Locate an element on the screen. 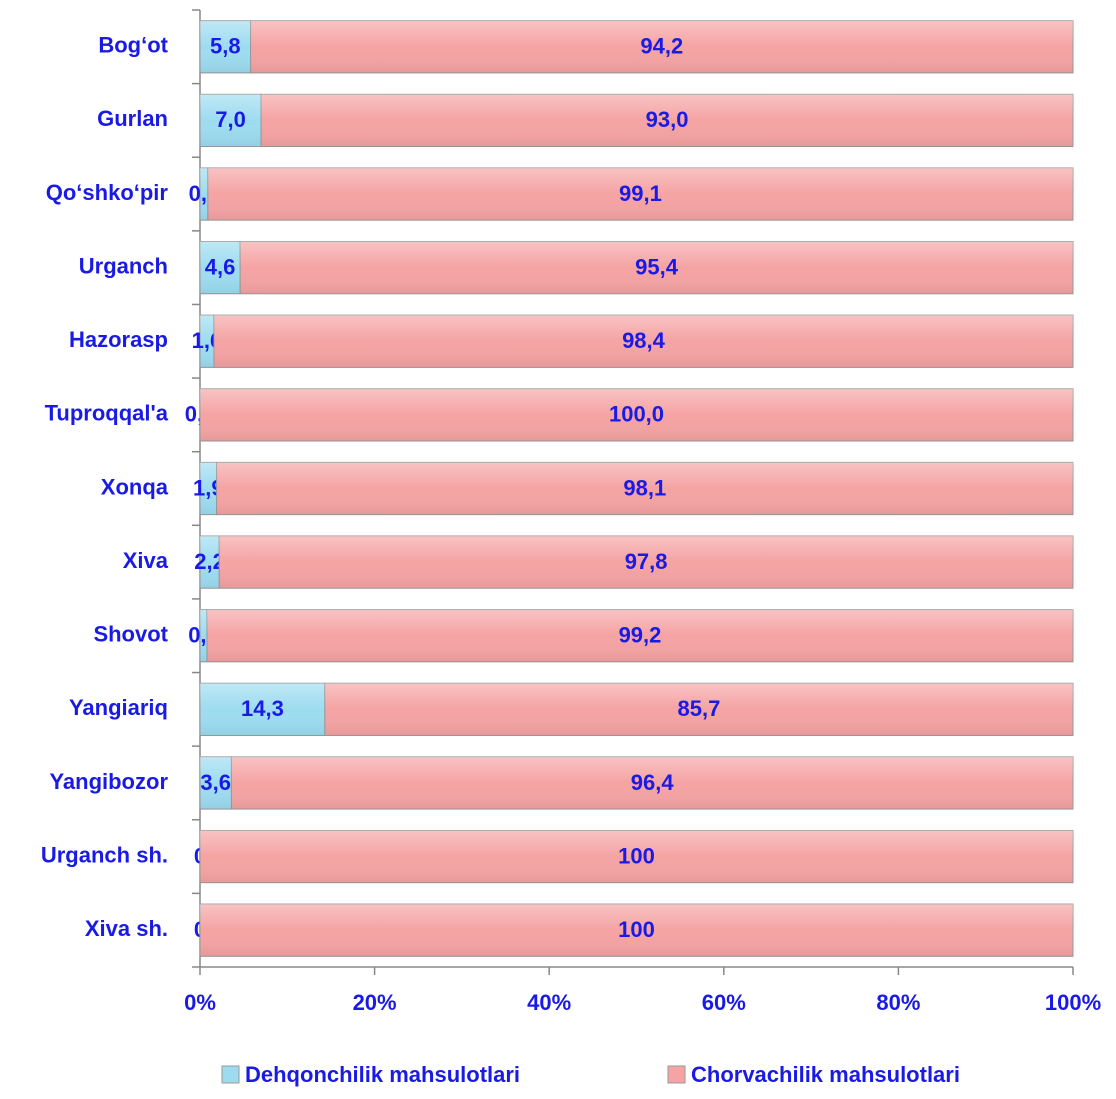 Image resolution: width=1116 pixels, height=1099 pixels. data-label: 97,8 is located at coordinates (646, 561).